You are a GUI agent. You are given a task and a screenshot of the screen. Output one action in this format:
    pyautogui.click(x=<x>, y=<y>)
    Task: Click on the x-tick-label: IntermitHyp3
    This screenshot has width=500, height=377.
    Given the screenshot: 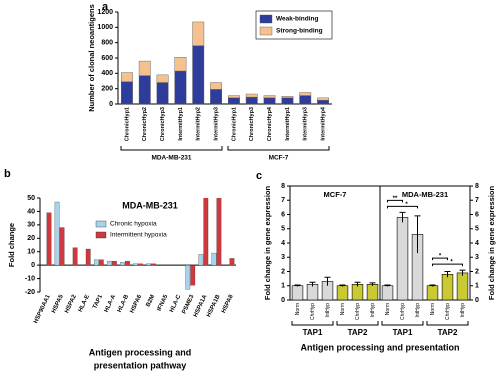 What is the action you would take?
    pyautogui.click(x=217, y=124)
    